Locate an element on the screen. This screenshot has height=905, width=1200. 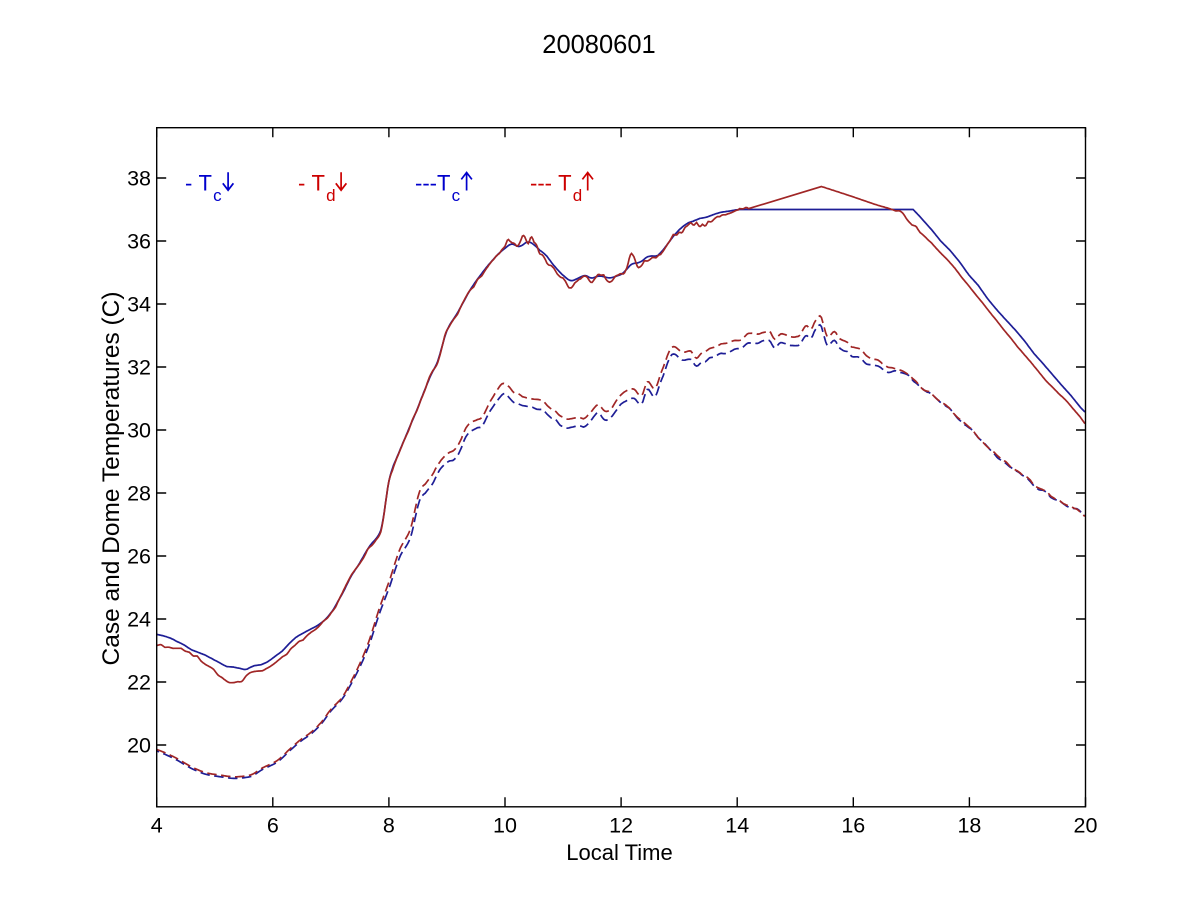
svg-text: 38 is located at coordinates (139, 179).